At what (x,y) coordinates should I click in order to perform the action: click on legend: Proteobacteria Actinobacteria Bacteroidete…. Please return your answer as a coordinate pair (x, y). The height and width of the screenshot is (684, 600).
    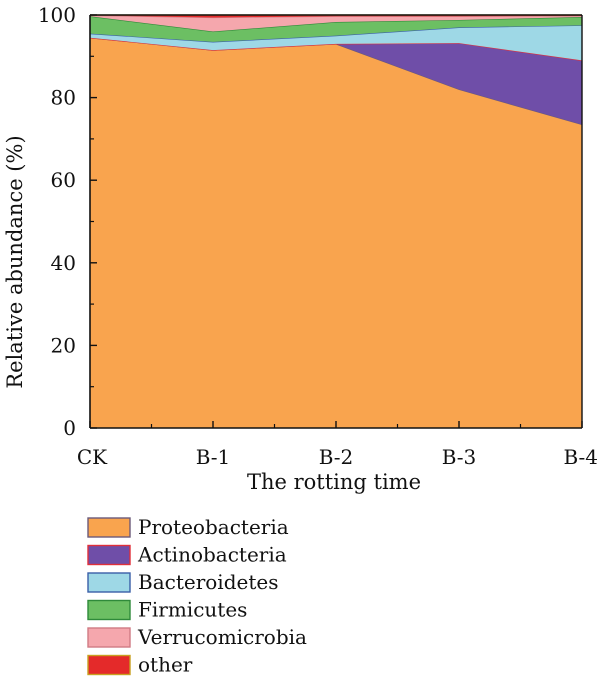
    Looking at the image, I should click on (197, 596).